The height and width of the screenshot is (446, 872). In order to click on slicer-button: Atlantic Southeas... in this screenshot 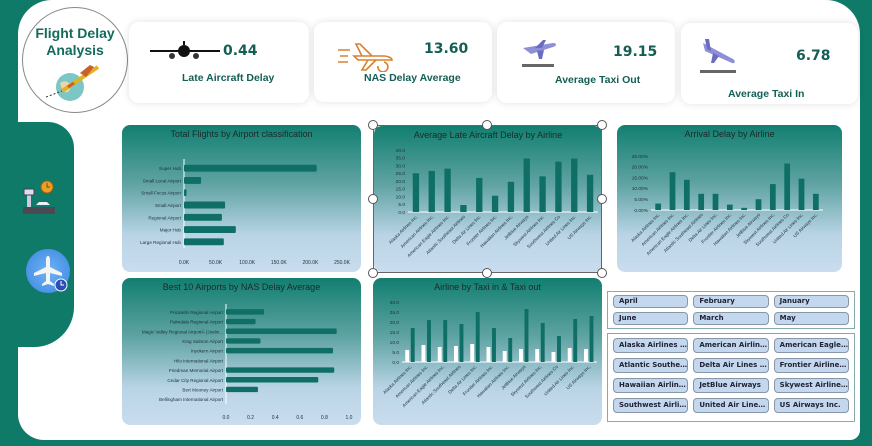, I will do `click(651, 365)`.